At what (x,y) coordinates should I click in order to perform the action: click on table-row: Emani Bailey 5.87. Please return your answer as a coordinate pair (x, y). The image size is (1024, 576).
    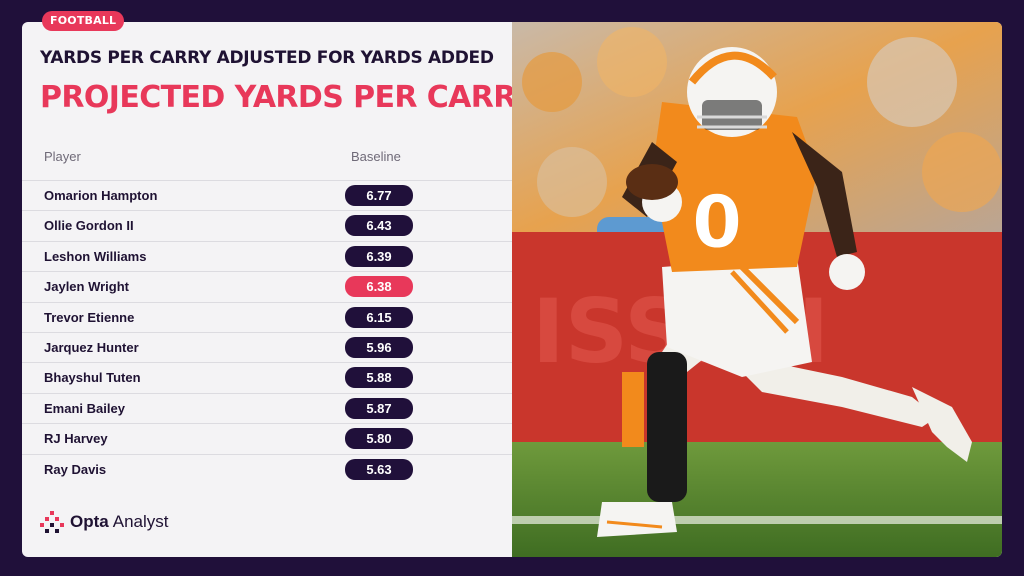
    Looking at the image, I should click on (267, 407).